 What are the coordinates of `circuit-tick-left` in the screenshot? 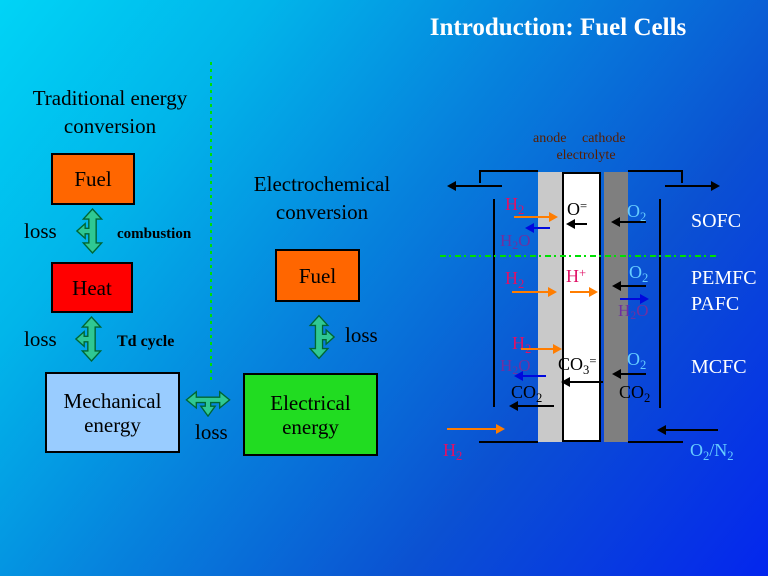 It's located at (480, 176).